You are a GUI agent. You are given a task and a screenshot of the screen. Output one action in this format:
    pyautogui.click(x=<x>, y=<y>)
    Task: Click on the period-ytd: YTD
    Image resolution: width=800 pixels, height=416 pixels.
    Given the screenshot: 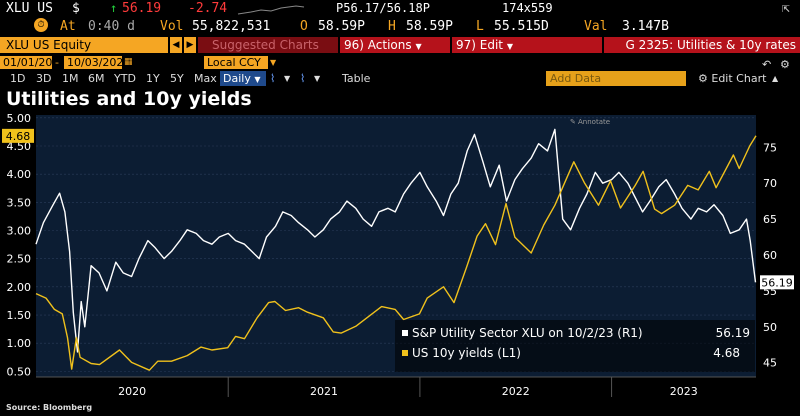 What is the action you would take?
    pyautogui.click(x=125, y=78)
    